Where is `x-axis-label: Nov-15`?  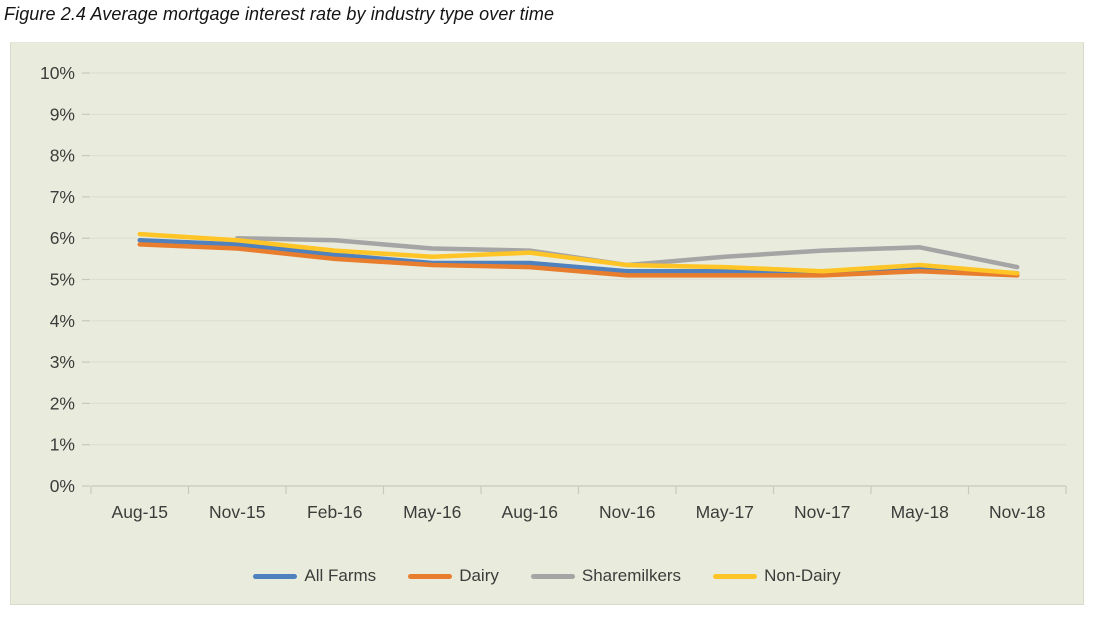 x-axis-label: Nov-15 is located at coordinates (237, 512).